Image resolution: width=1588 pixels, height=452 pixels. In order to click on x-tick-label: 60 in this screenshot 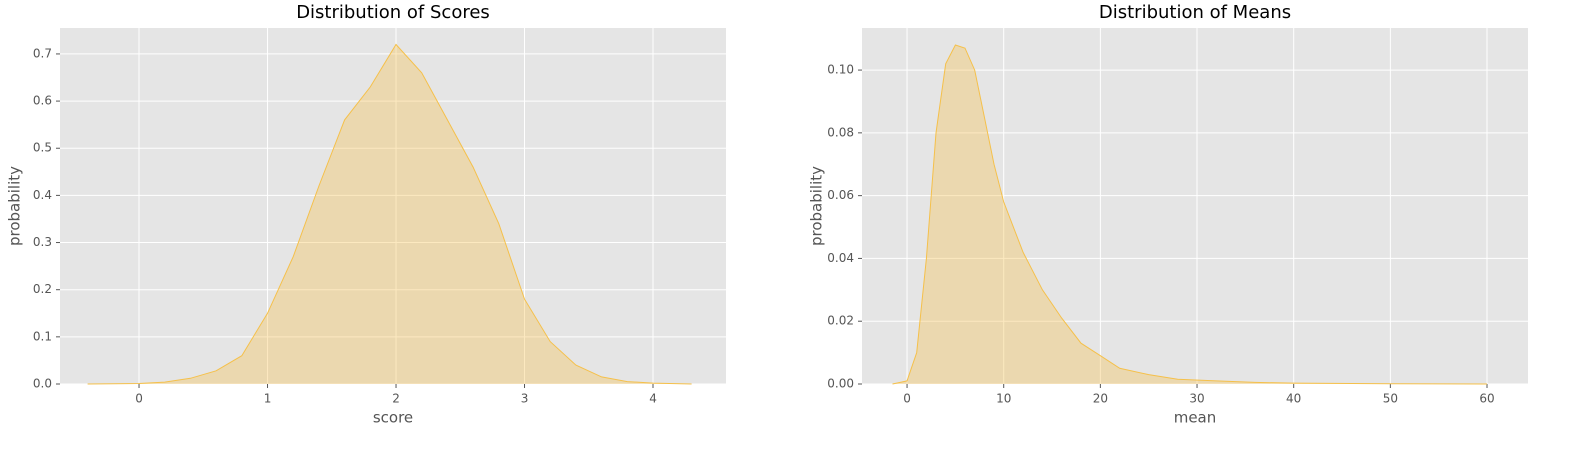, I will do `click(1486, 399)`.